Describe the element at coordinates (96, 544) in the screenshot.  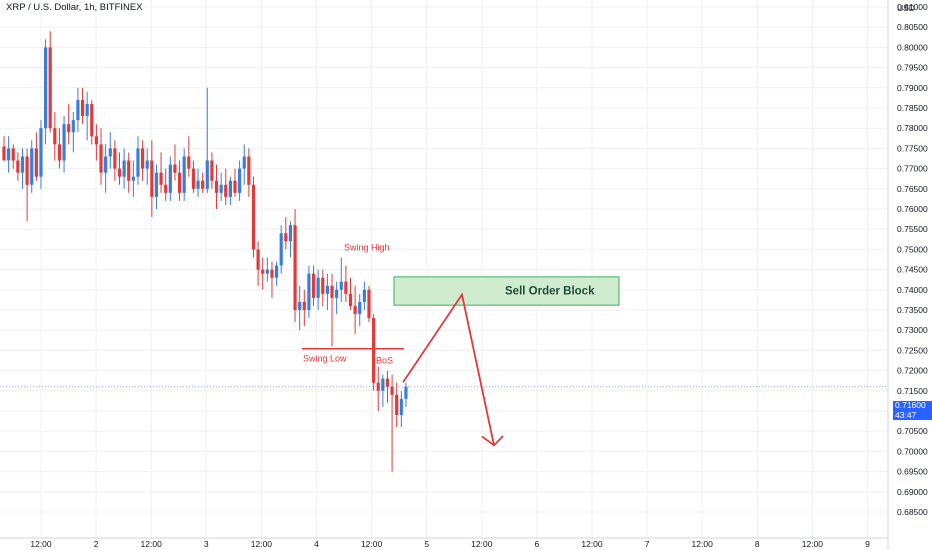
I see `time-tick-label: 2` at that location.